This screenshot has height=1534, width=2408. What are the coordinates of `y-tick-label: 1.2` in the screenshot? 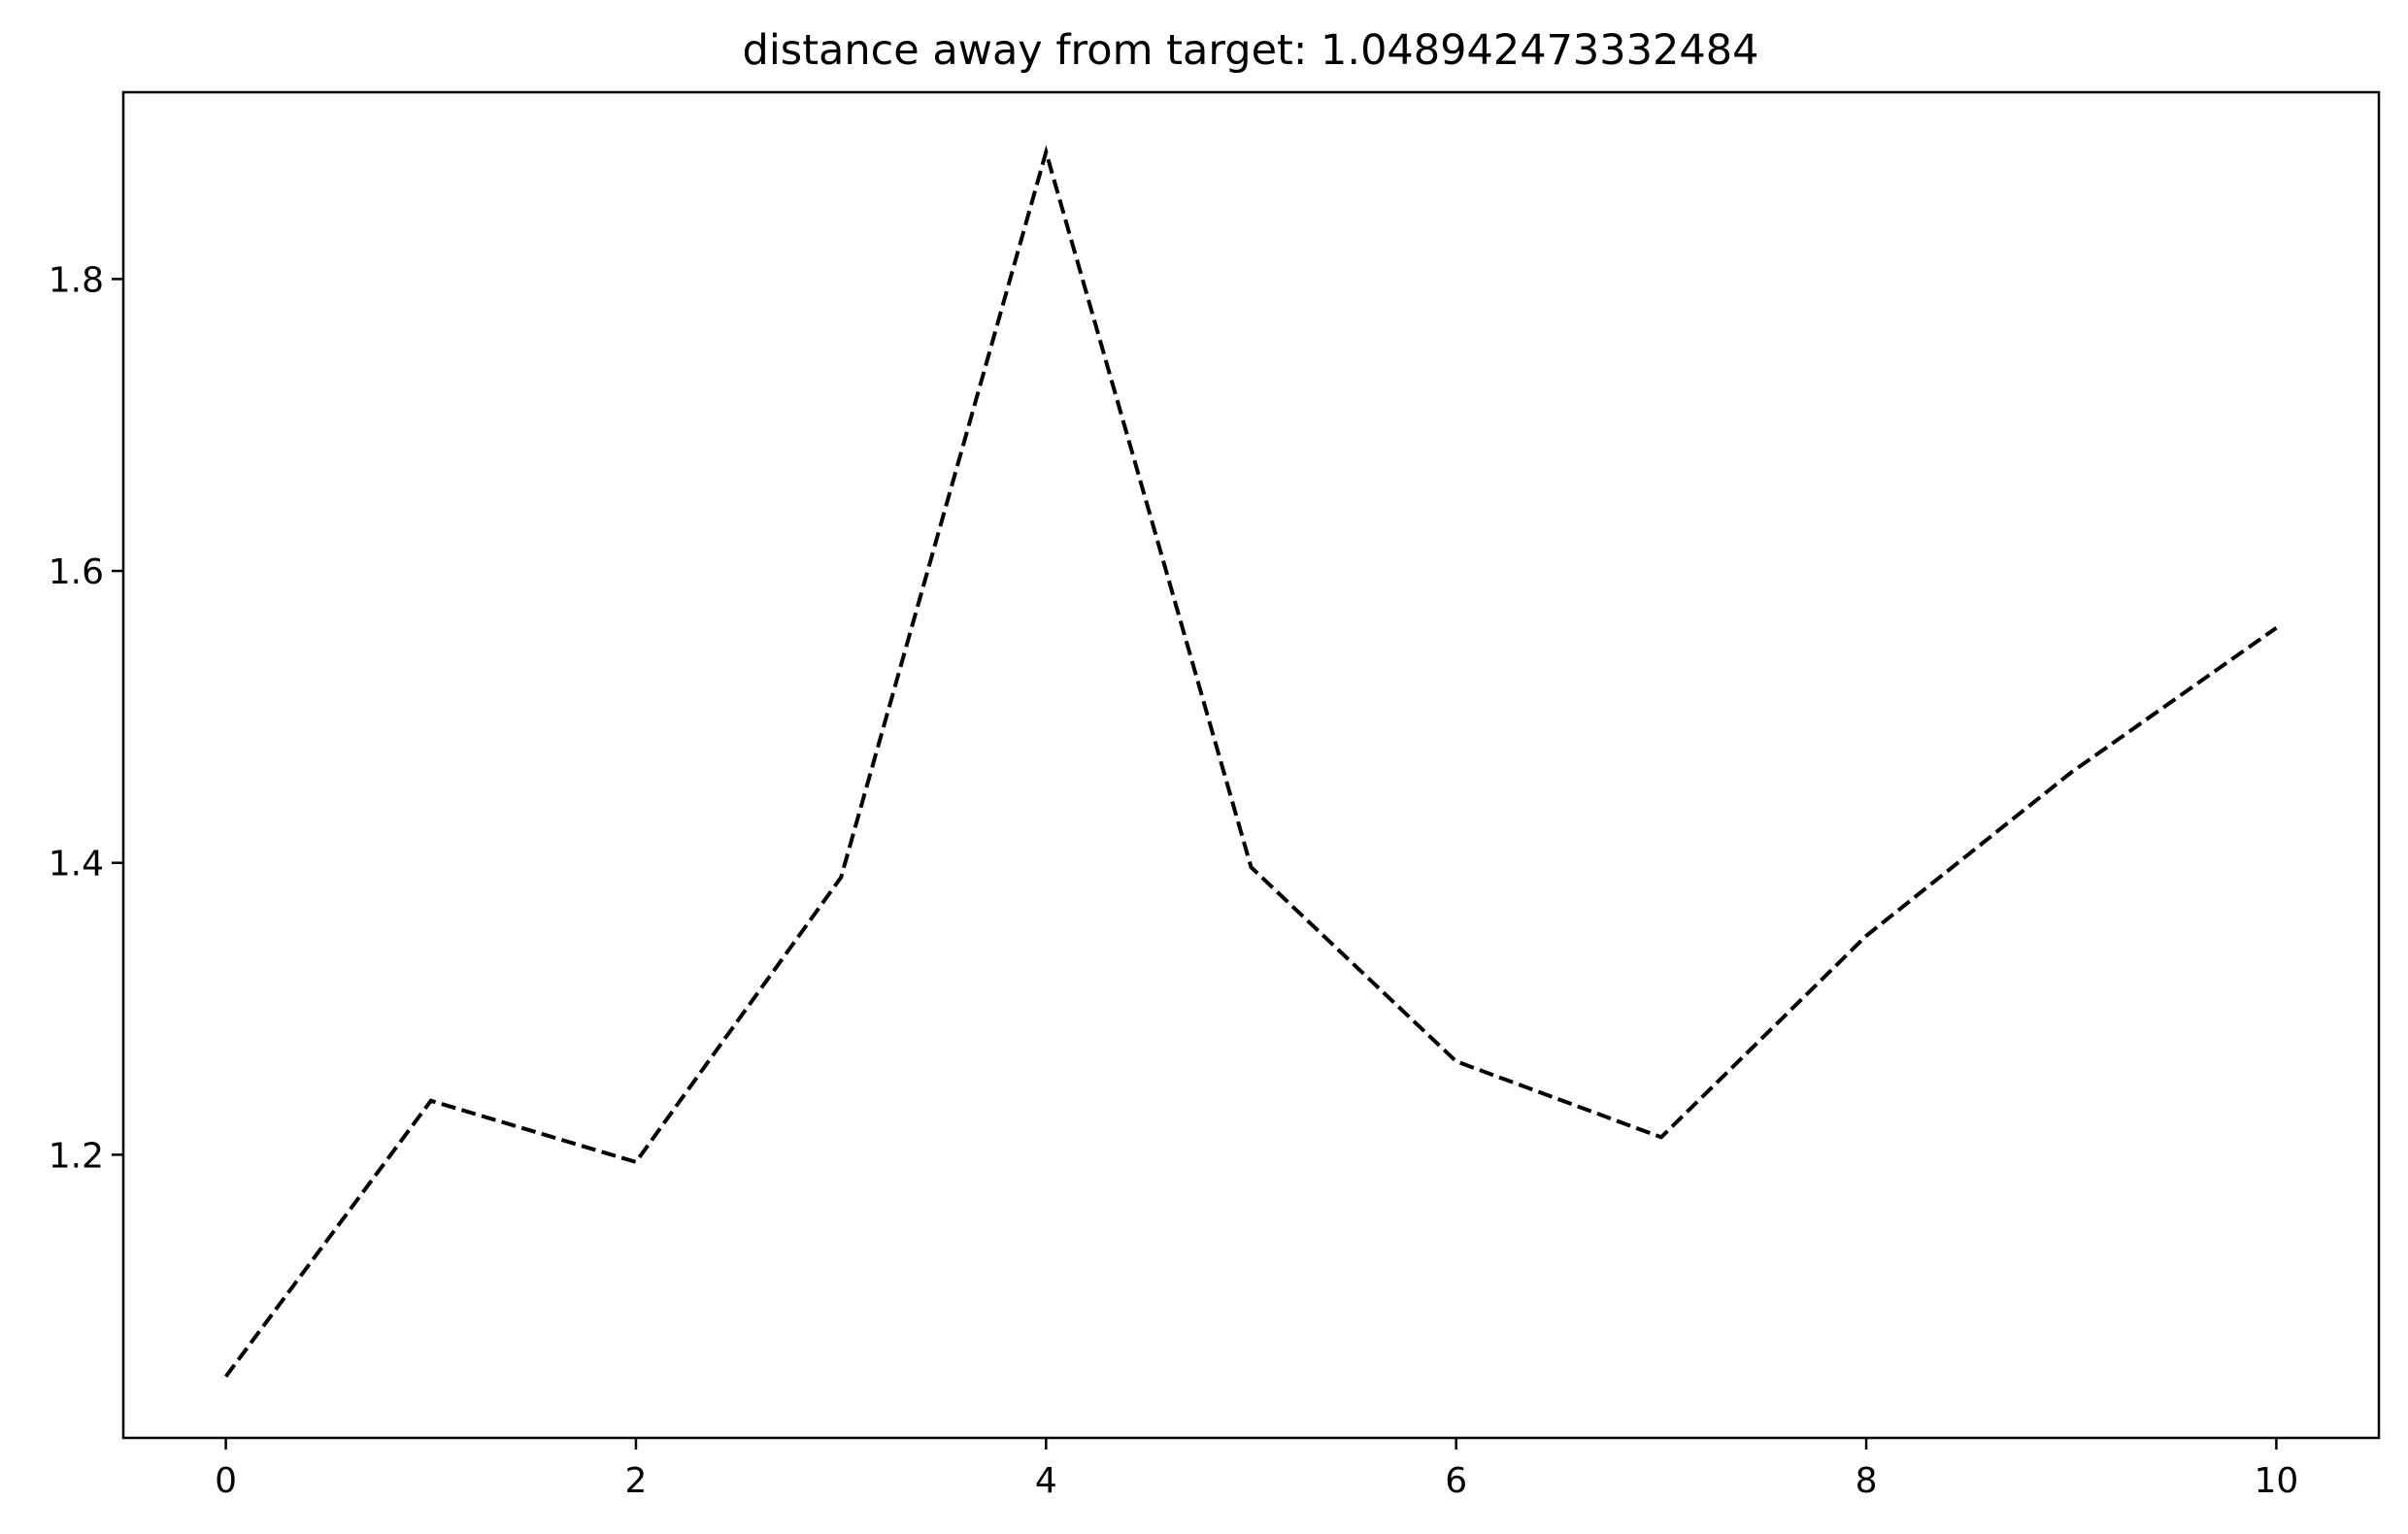 It's located at (76, 1156).